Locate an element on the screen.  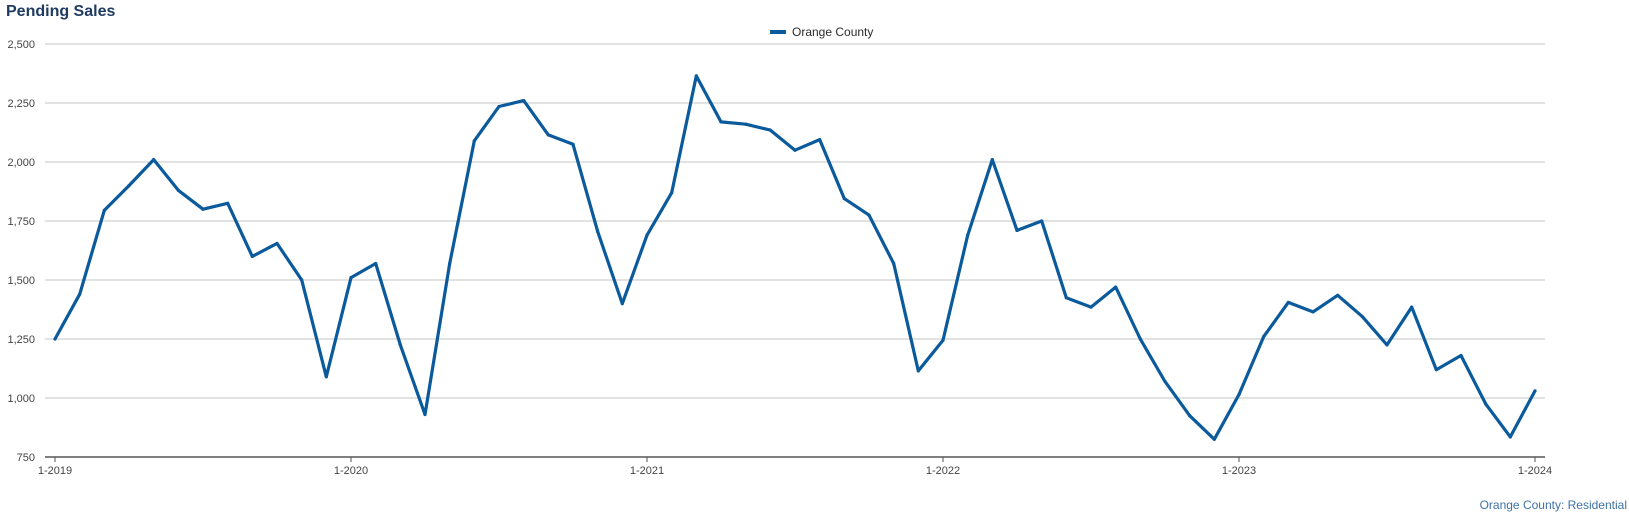
legend-label-orange-county: Orange County is located at coordinates (833, 32).